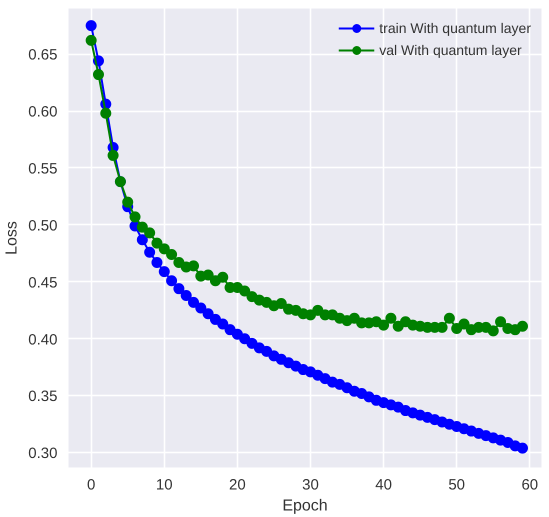  I want to click on x-tick-label: 20, so click(237, 485).